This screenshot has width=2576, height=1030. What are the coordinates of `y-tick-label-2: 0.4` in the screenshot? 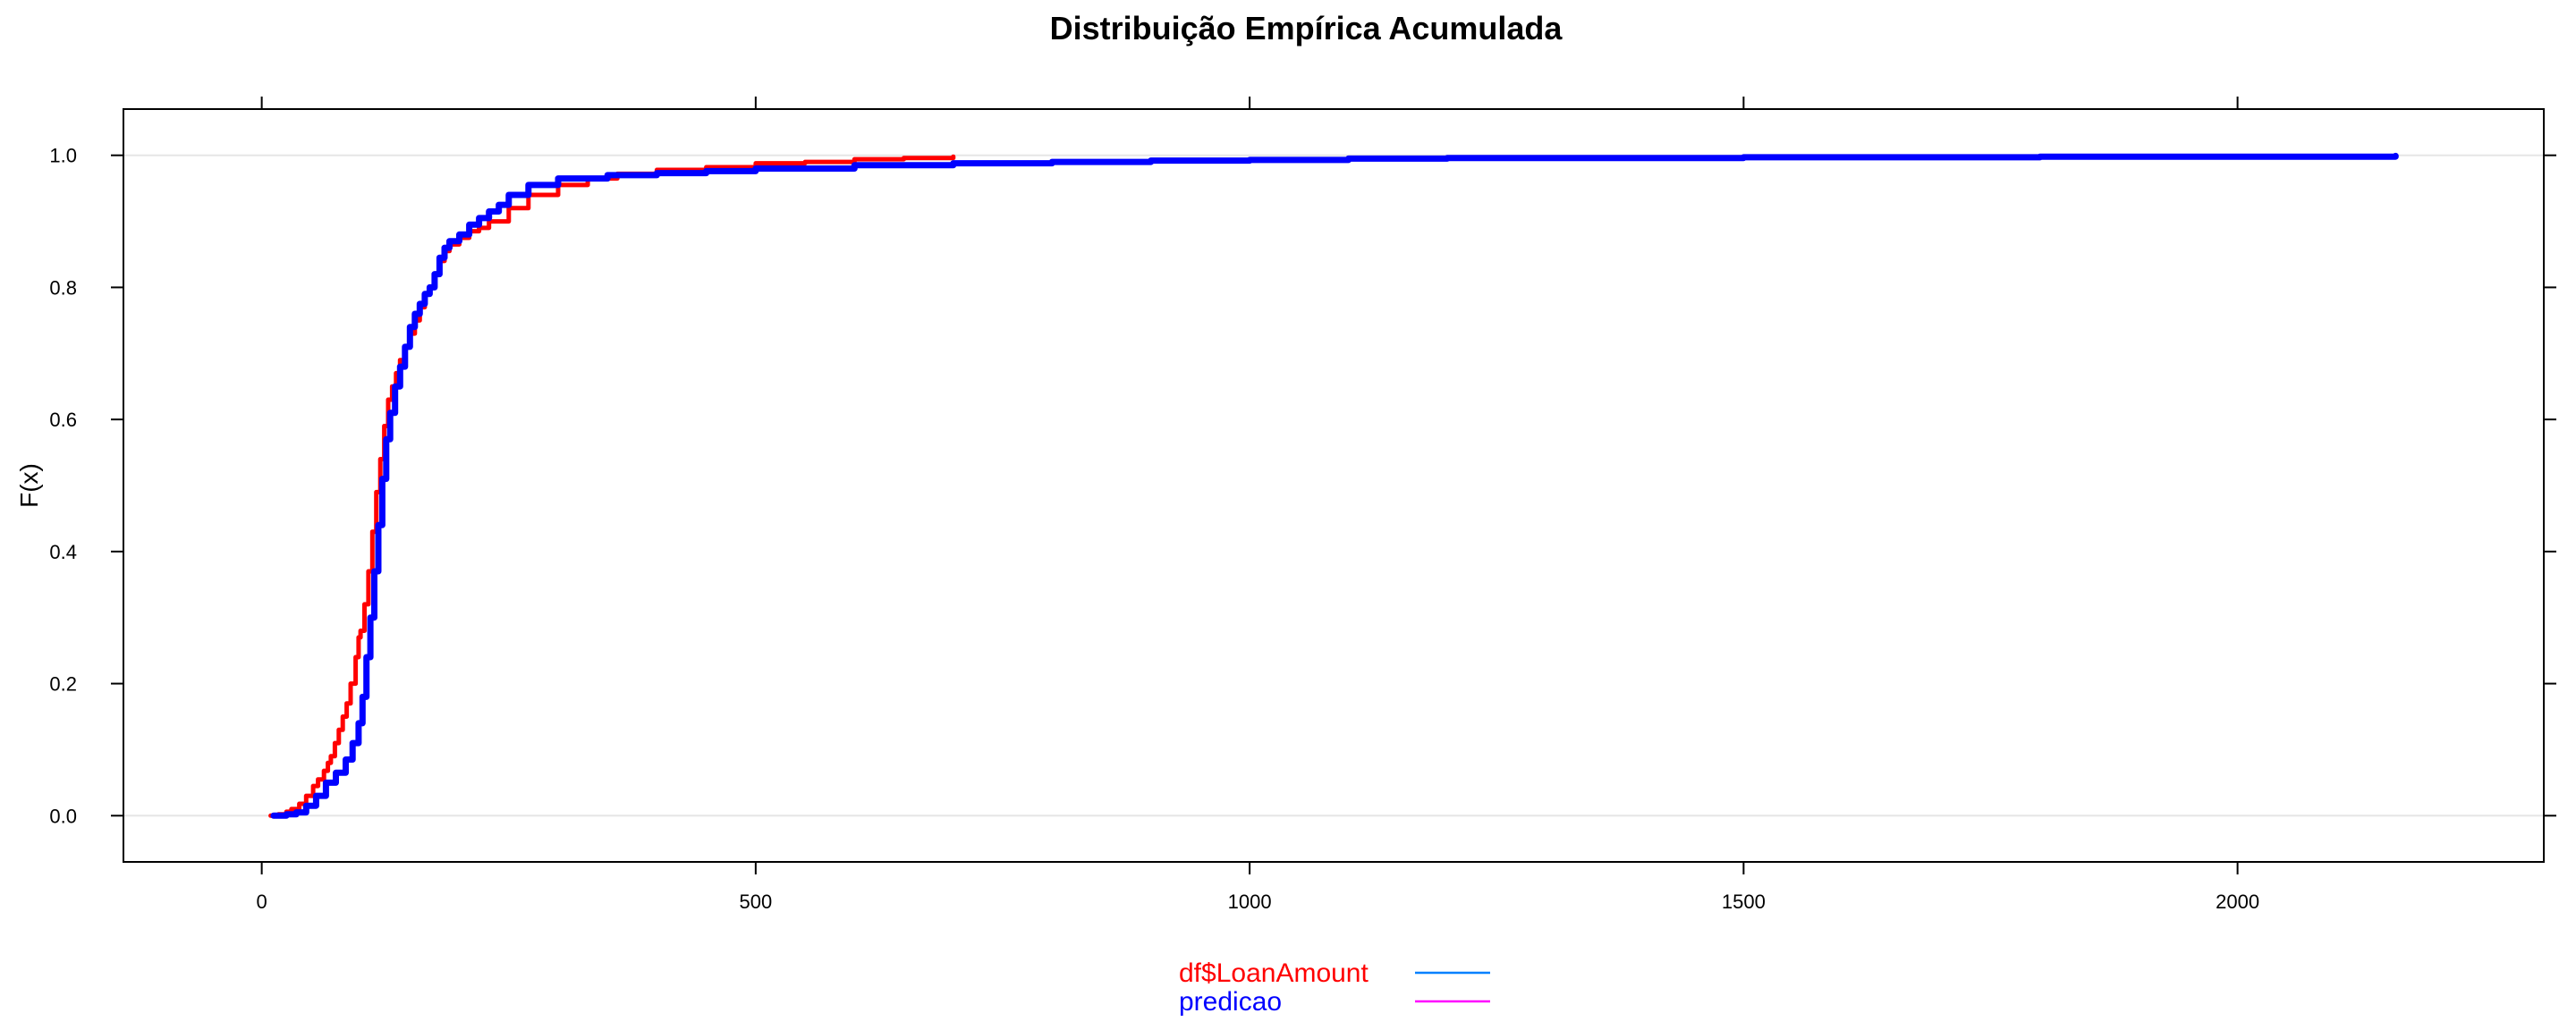 It's located at (63, 552).